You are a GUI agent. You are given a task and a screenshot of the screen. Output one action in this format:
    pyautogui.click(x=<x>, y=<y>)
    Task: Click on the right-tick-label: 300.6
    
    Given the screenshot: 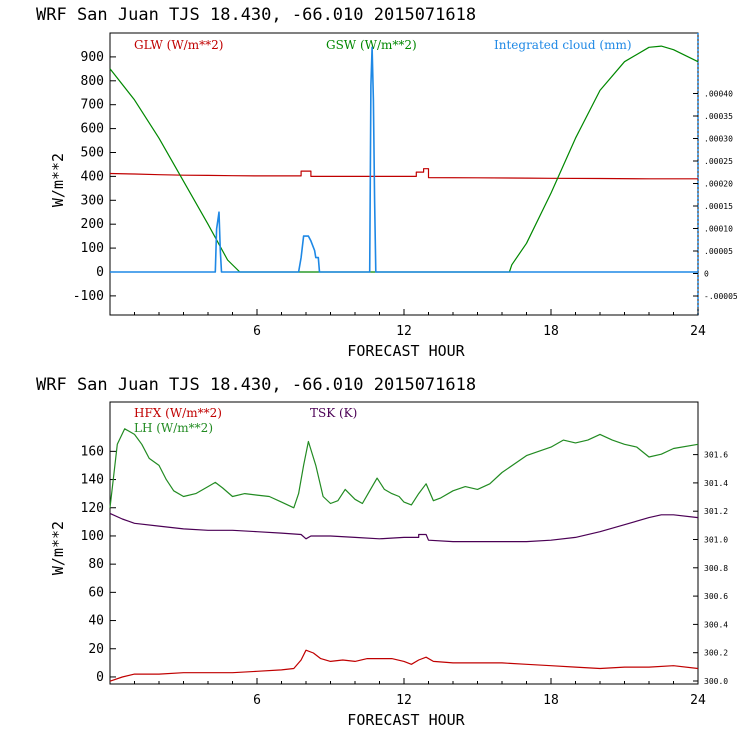 What is the action you would take?
    pyautogui.click(x=716, y=596)
    